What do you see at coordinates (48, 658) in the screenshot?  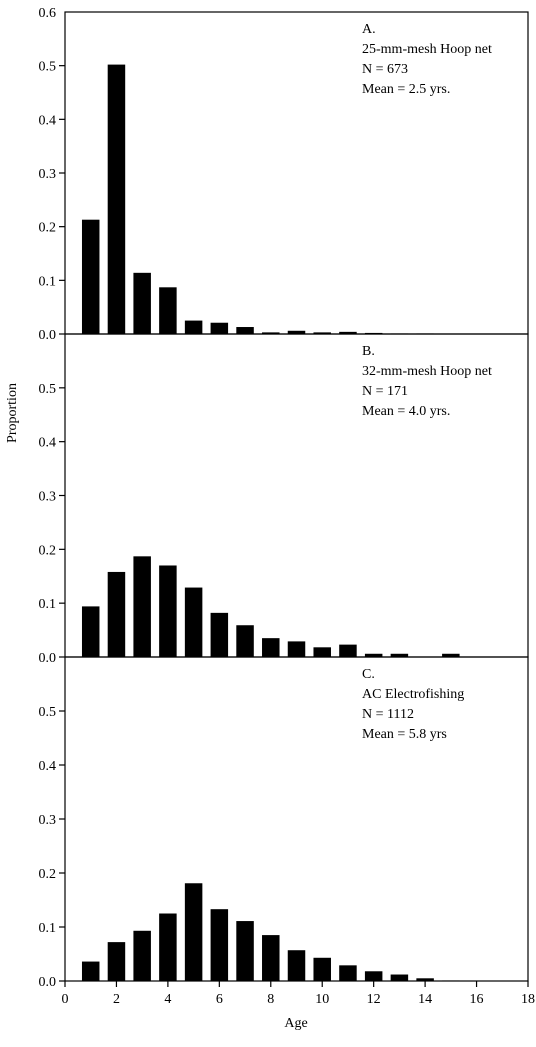 I see `panel-b-y-tick-label: 0.0` at bounding box center [48, 658].